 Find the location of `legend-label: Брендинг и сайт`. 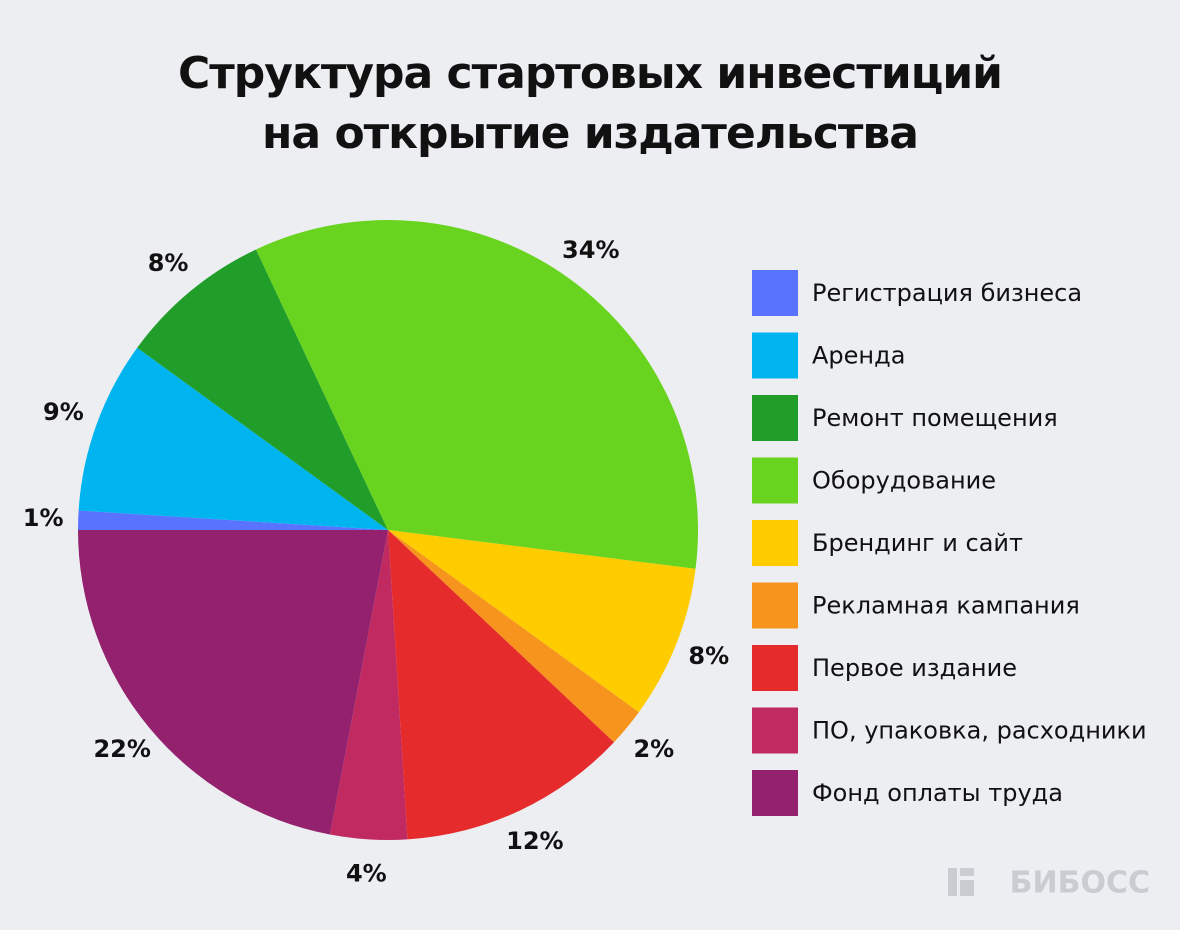

legend-label: Брендинг и сайт is located at coordinates (917, 543).